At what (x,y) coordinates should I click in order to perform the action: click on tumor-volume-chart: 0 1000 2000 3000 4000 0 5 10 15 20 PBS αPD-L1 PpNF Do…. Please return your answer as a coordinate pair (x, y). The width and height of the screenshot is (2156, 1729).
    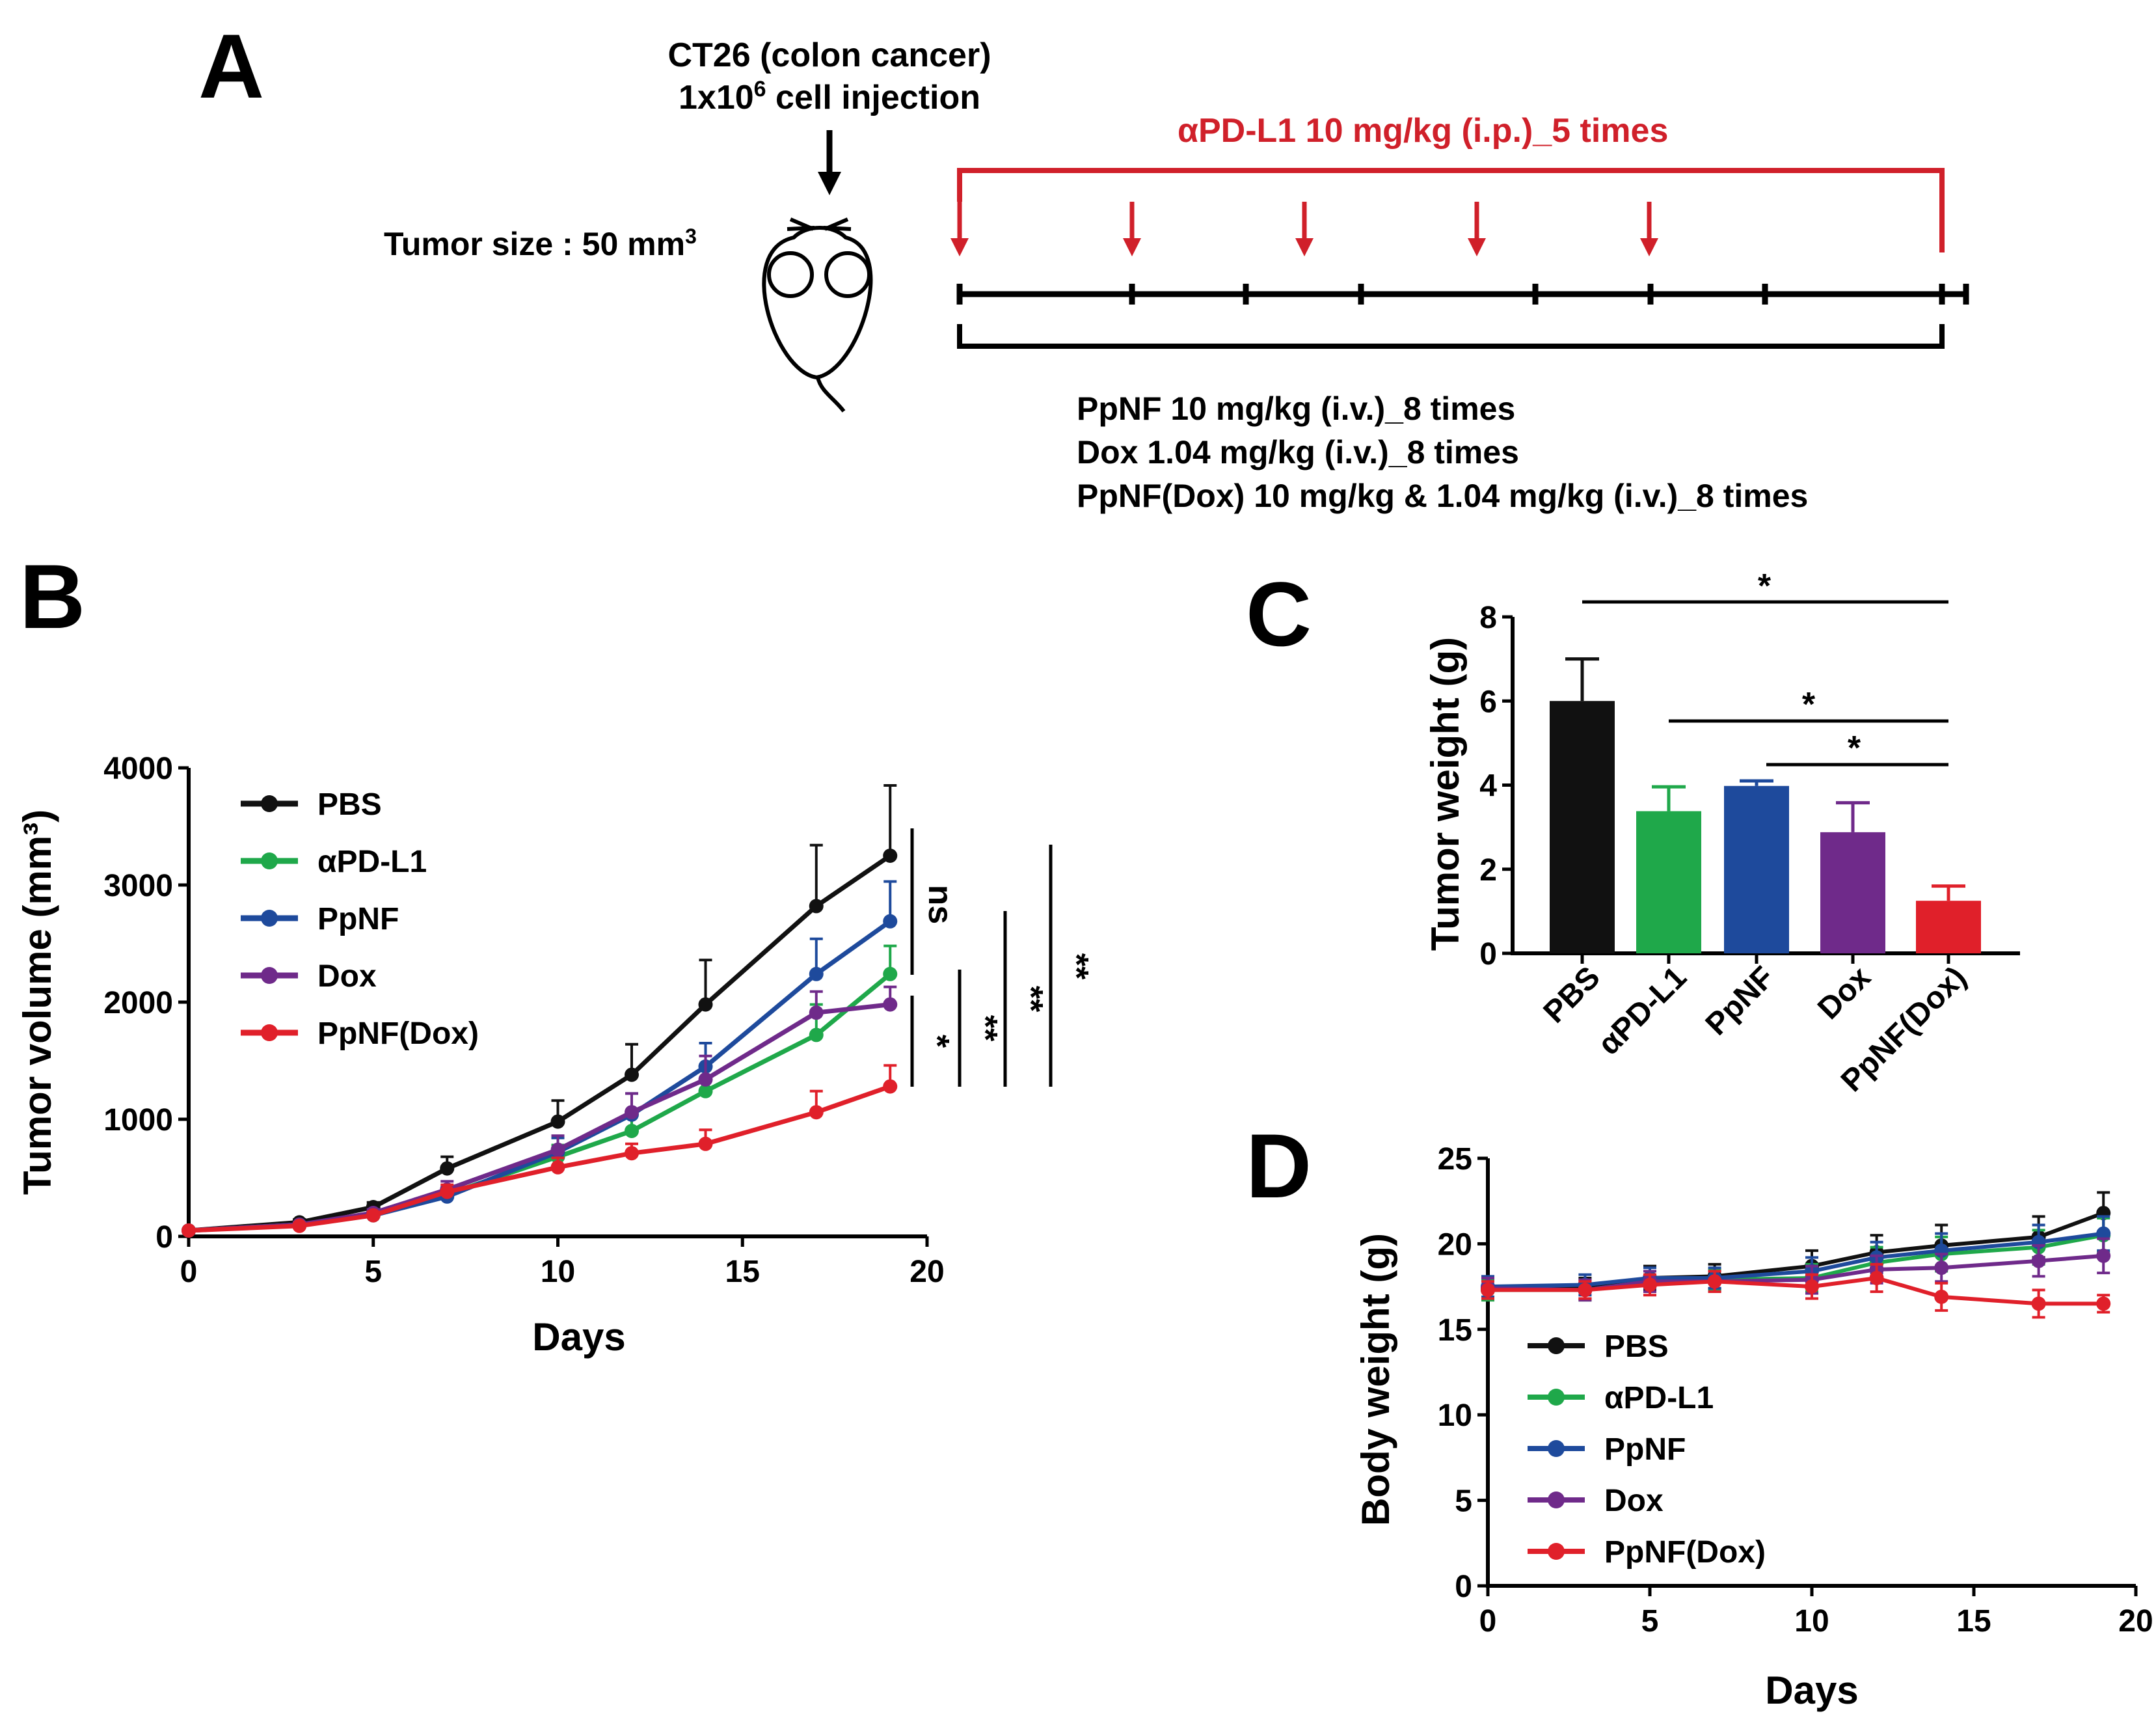
    Looking at the image, I should click on (523, 1021).